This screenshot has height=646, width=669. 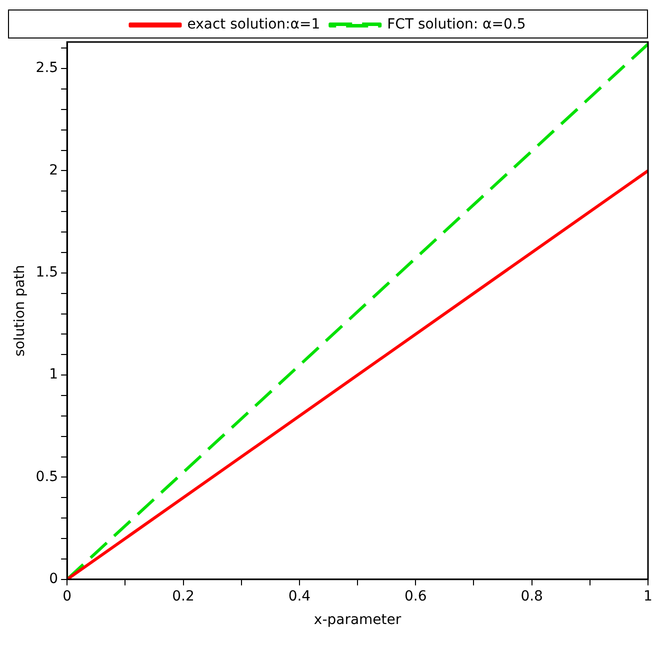 What do you see at coordinates (648, 596) in the screenshot?
I see `x-tick-label: 1` at bounding box center [648, 596].